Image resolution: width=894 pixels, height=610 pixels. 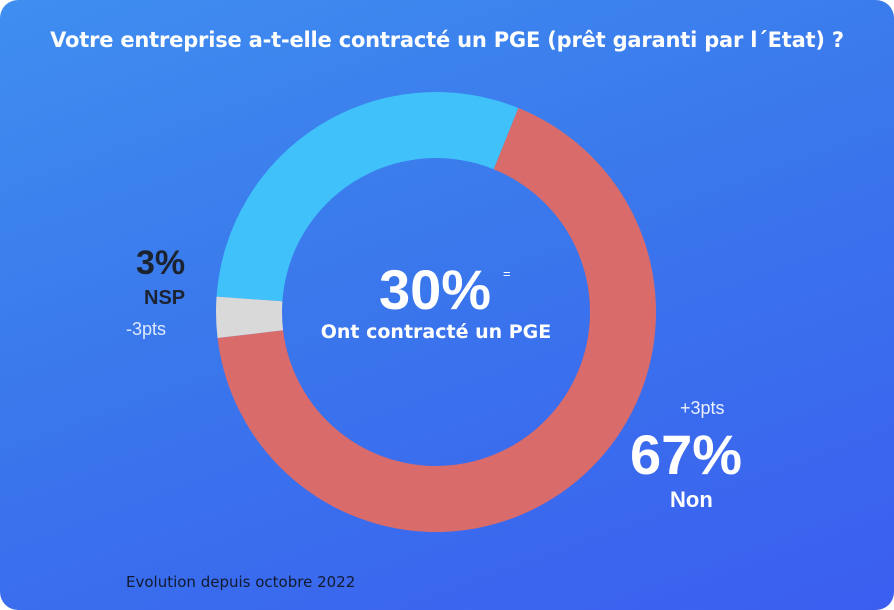 What do you see at coordinates (165, 298) in the screenshot?
I see `nsp-label: NSP` at bounding box center [165, 298].